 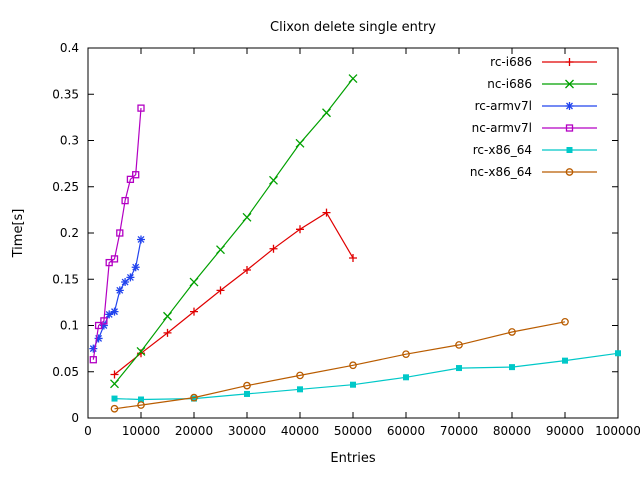 What do you see at coordinates (511, 62) in the screenshot?
I see `legend-label: rc-i686` at bounding box center [511, 62].